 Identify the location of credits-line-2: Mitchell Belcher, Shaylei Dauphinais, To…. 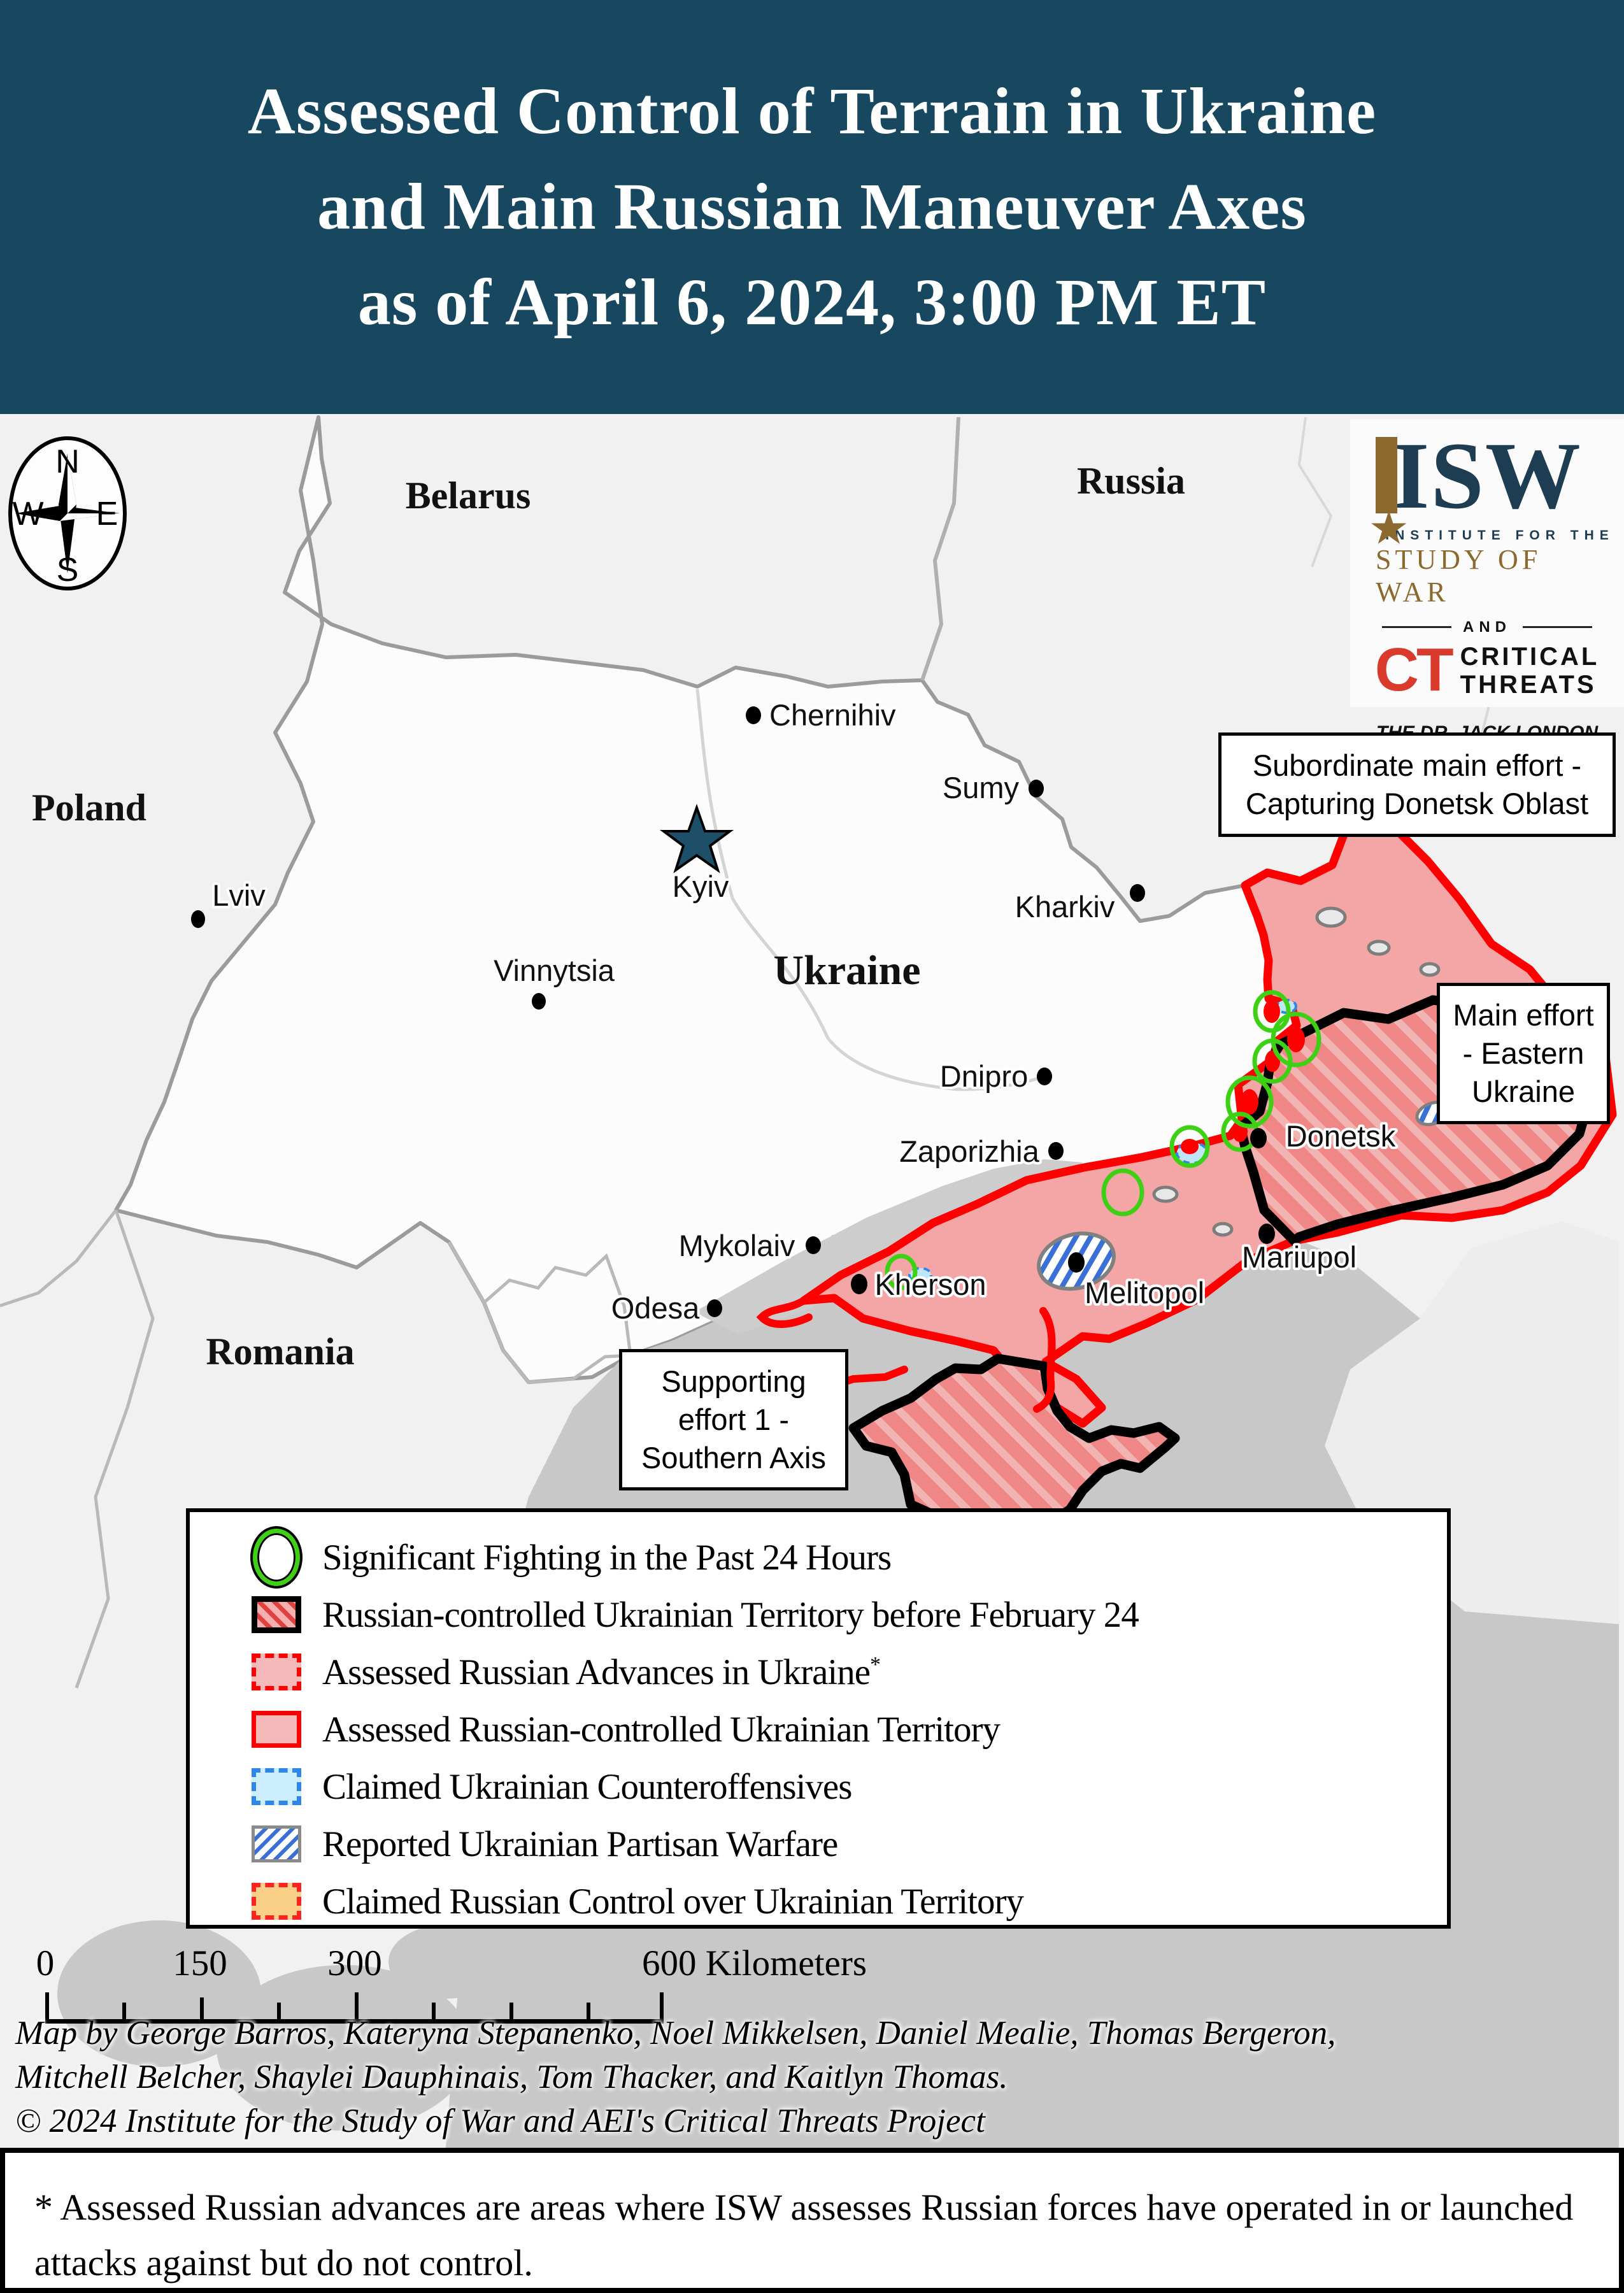
(511, 2077).